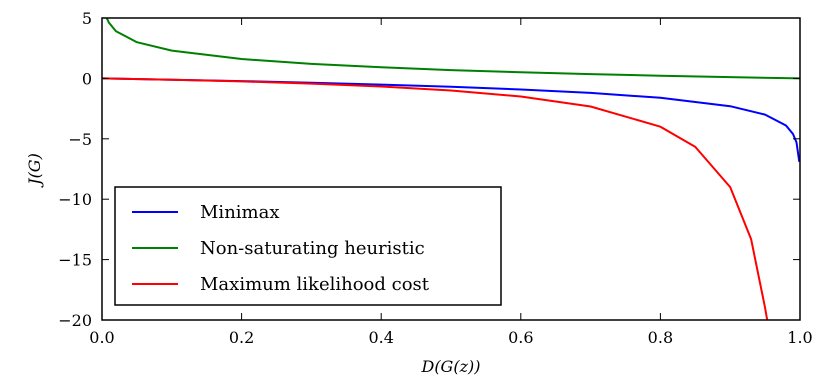 The width and height of the screenshot is (817, 384). What do you see at coordinates (241, 337) in the screenshot?
I see `x-tick-label: 0.2` at bounding box center [241, 337].